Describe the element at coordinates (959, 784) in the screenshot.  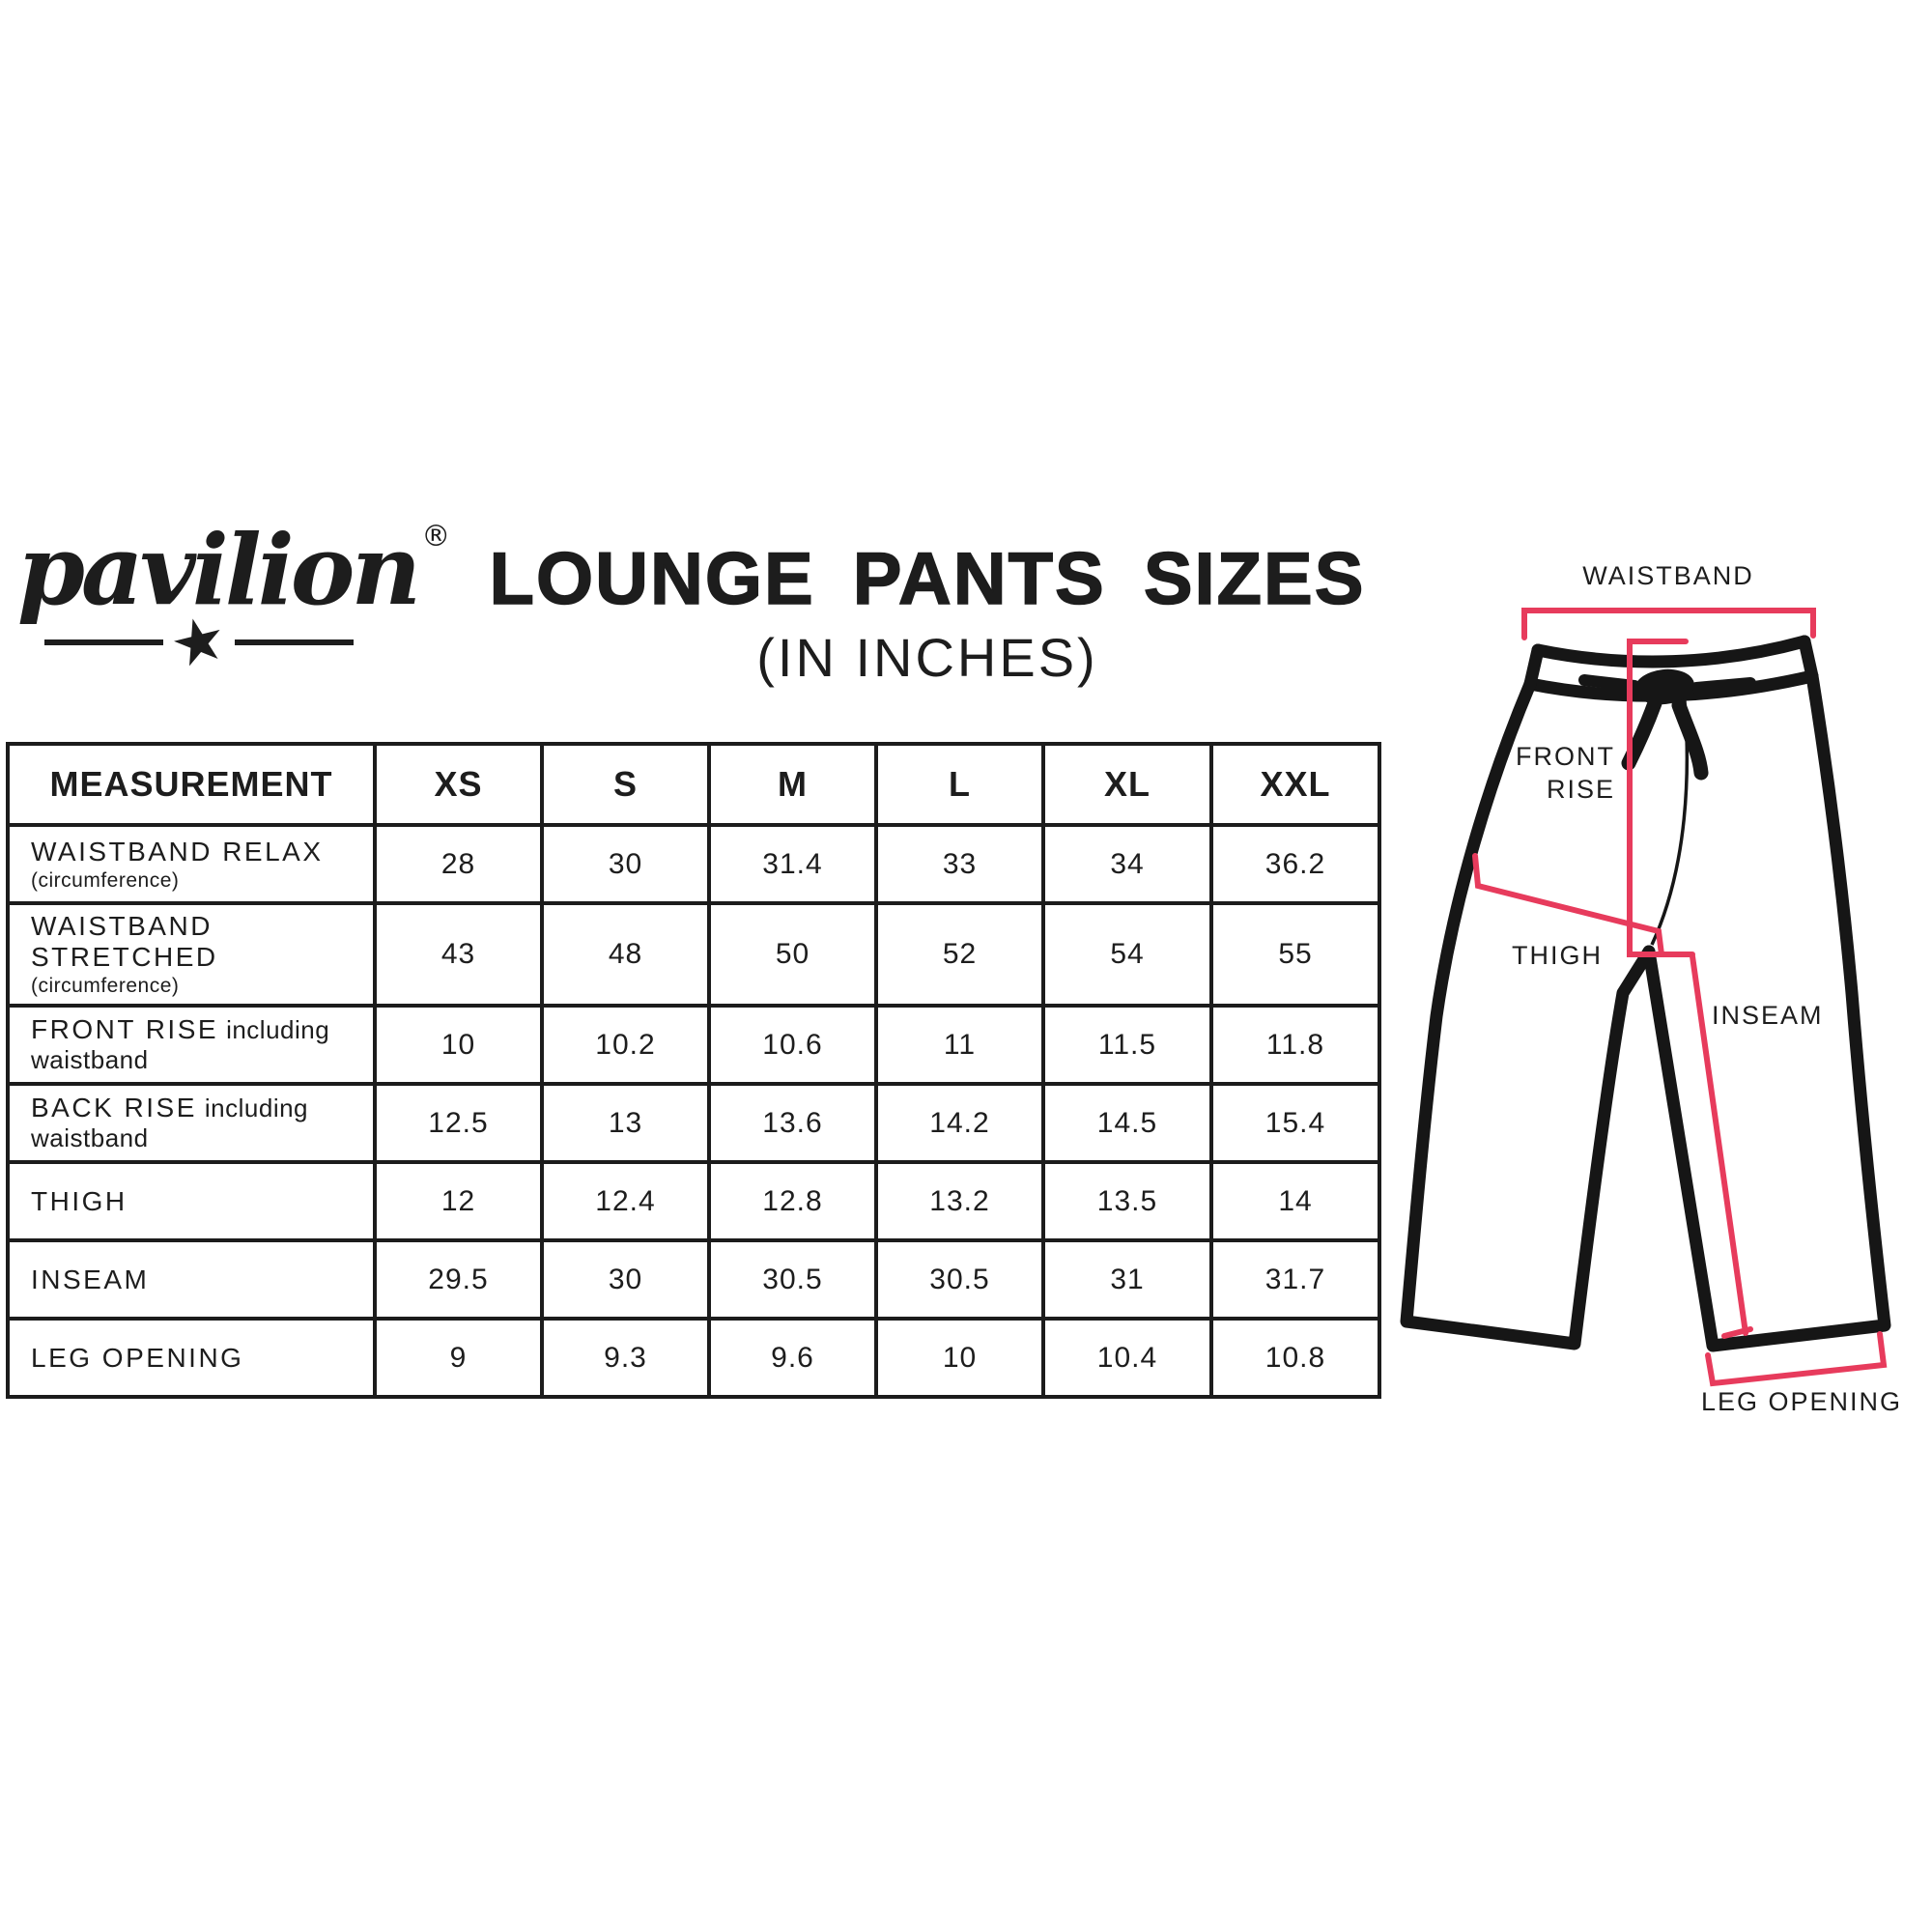
I see `column-header-l: L` at that location.